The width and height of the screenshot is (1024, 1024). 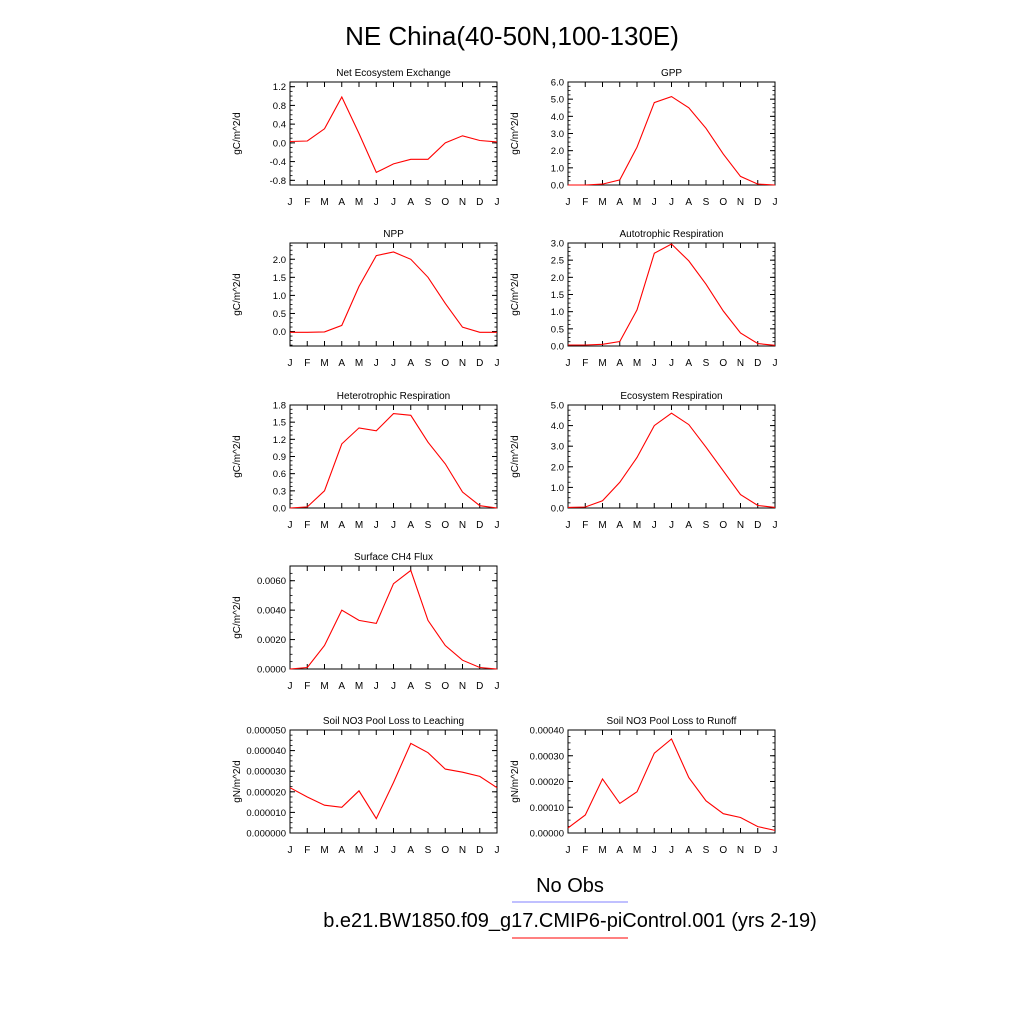 I want to click on y-axis-label: gN/m^2/d, so click(x=237, y=781).